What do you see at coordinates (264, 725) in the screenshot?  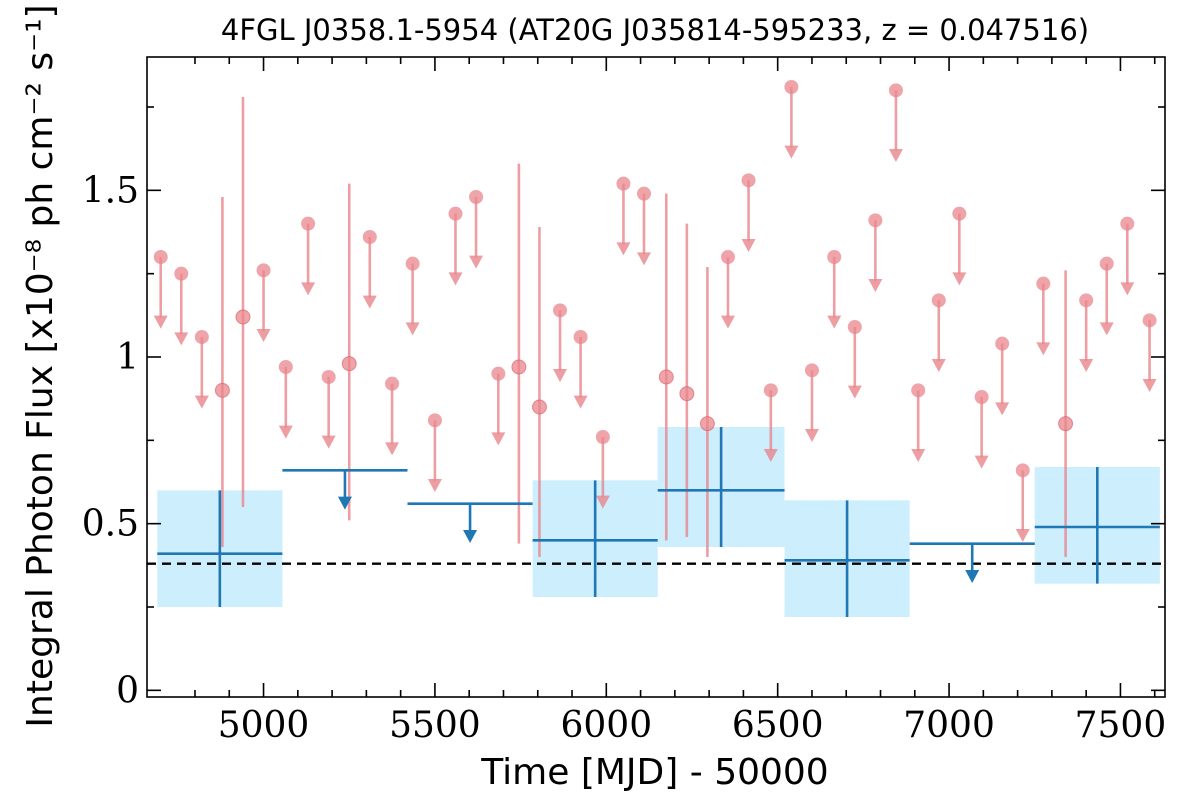 I see `x-tick-label: 5000` at bounding box center [264, 725].